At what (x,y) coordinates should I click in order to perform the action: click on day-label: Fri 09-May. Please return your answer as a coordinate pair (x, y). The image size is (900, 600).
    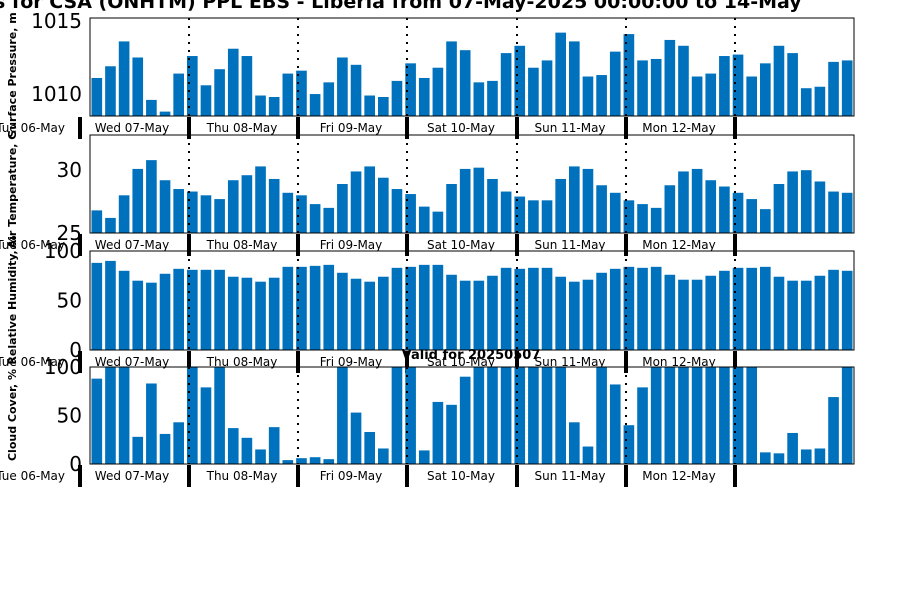
    Looking at the image, I should click on (351, 362).